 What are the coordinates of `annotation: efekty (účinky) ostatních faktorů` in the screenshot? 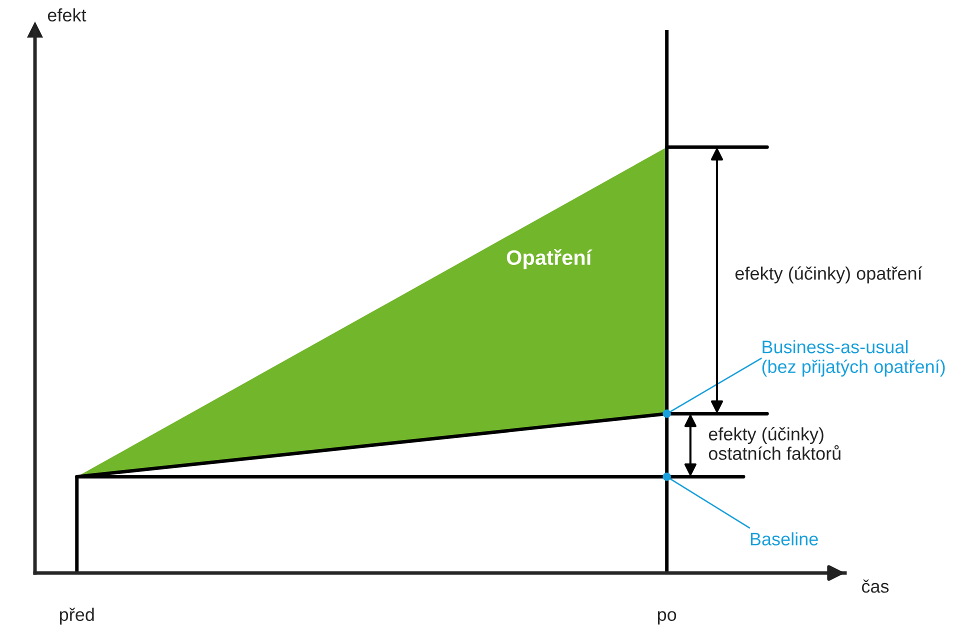 It's located at (774, 443).